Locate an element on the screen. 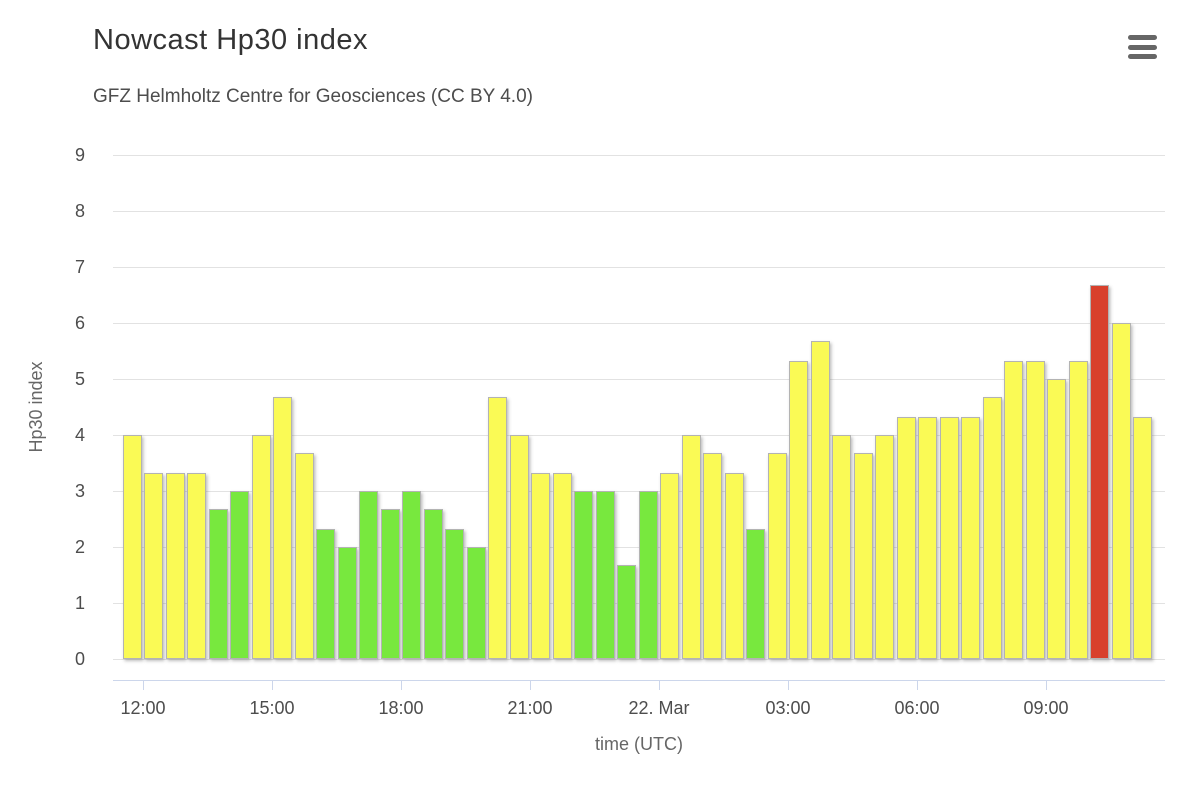 Image resolution: width=1200 pixels, height=787 pixels. x-axis-line is located at coordinates (639, 680).